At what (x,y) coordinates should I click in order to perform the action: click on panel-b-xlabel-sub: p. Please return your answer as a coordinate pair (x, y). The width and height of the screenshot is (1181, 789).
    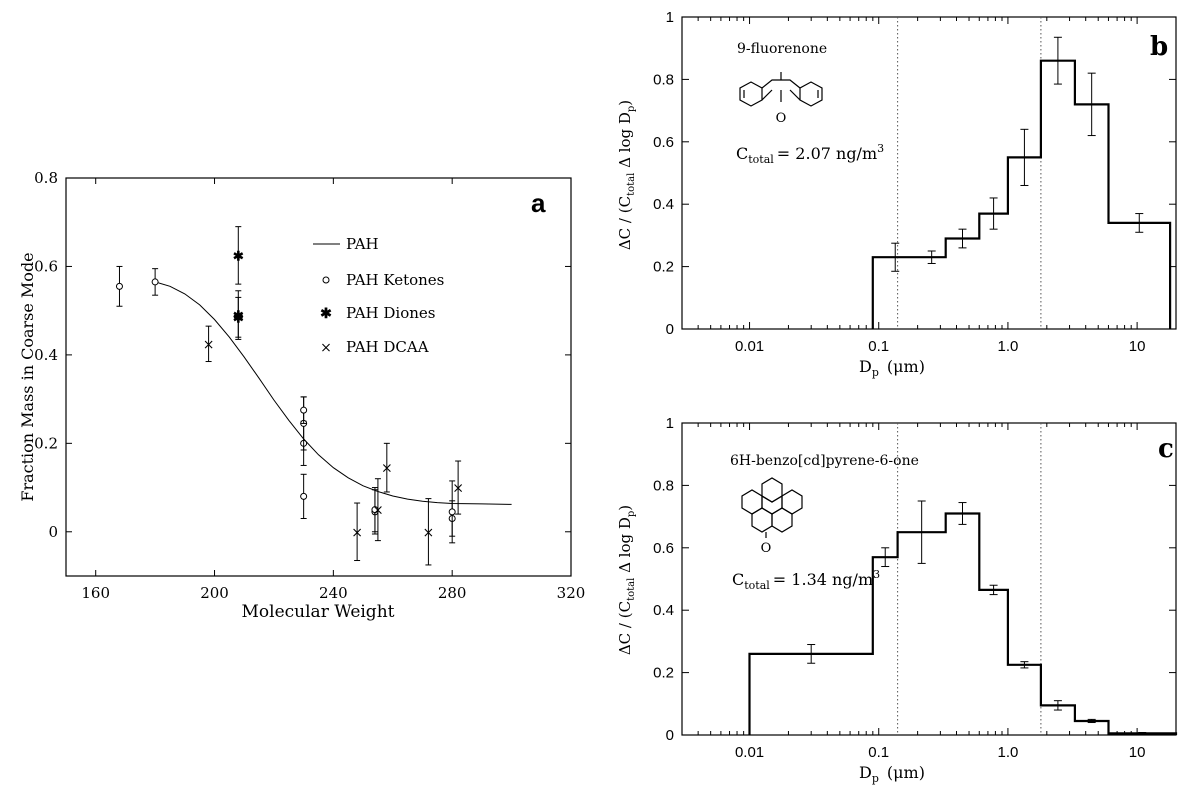
    Looking at the image, I should click on (875, 372).